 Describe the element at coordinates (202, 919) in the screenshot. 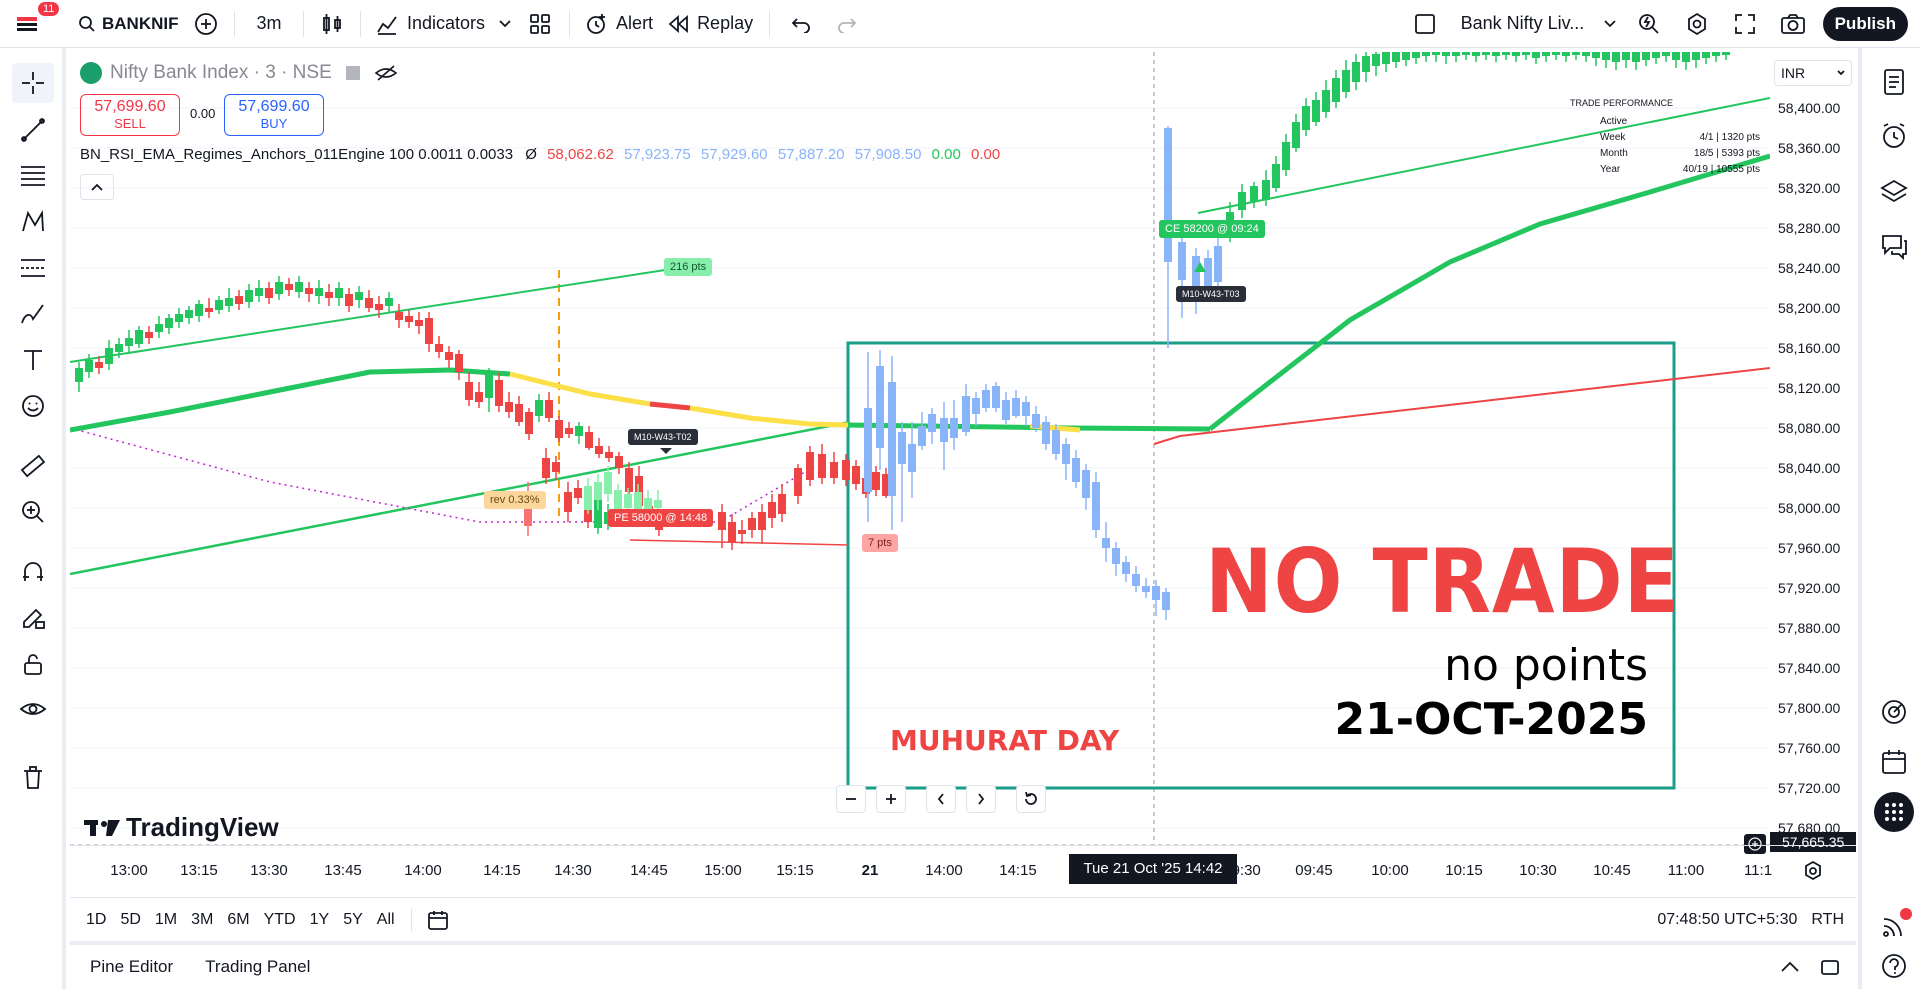

I see `timeframe-3m: 3M` at that location.